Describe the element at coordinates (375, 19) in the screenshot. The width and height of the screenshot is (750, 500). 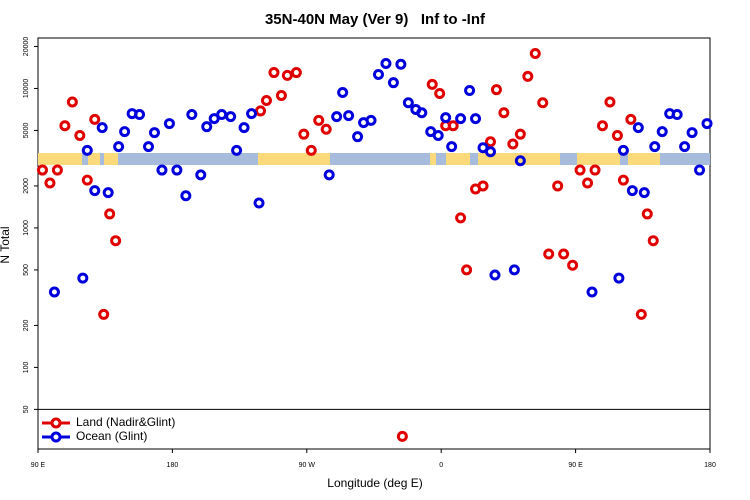
I see `chart-title: 35N-40N May (Ver 9) Inf to -Inf` at that location.